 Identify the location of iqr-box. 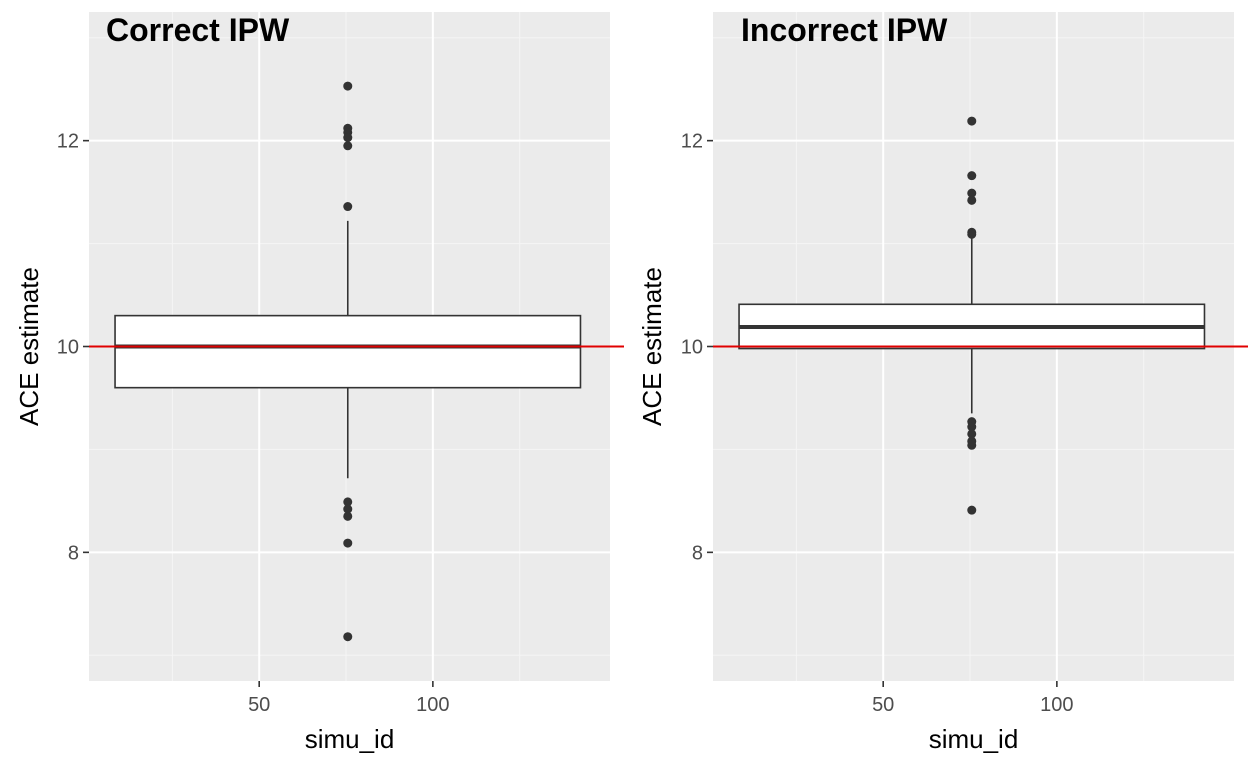
(348, 351).